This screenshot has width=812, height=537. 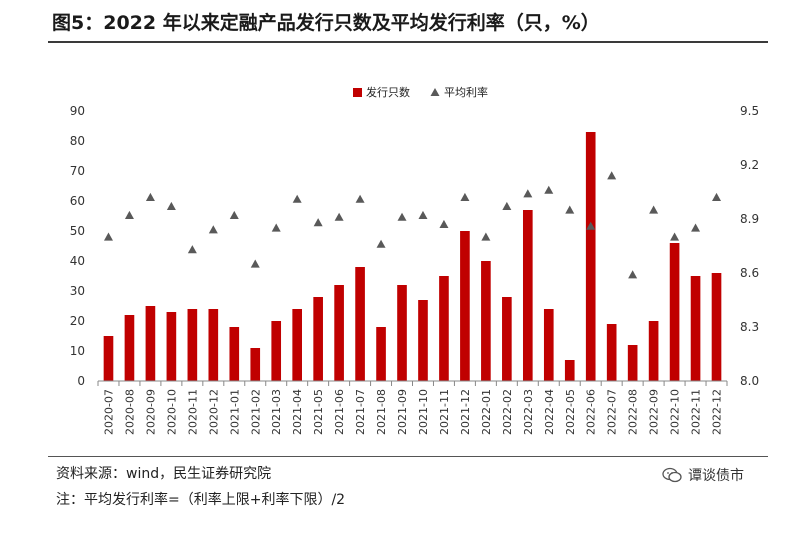 I want to click on x-tick-label: 2020-10, so click(x=171, y=412).